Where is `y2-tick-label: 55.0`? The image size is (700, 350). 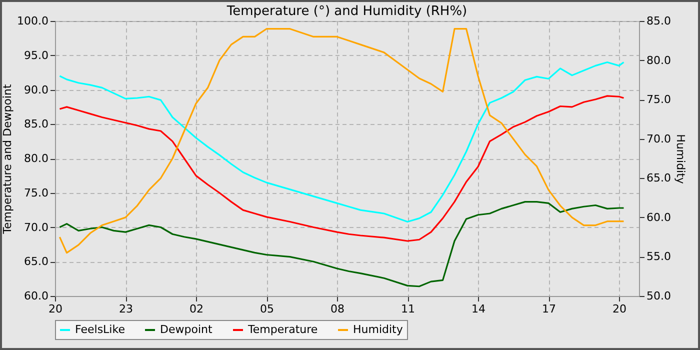 y2-tick-label: 55.0 is located at coordinates (658, 257).